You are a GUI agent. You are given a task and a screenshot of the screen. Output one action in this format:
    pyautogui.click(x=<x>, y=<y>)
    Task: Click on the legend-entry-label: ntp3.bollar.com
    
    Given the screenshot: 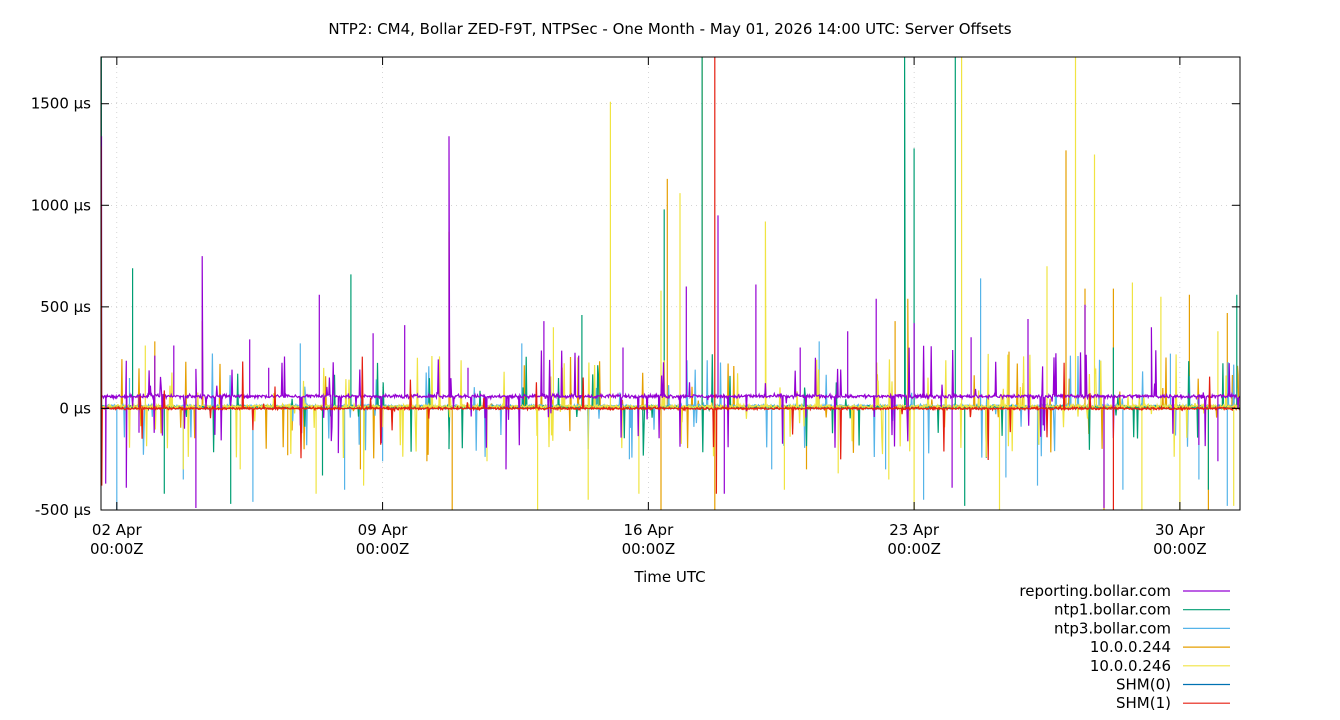 What is the action you would take?
    pyautogui.click(x=1112, y=628)
    